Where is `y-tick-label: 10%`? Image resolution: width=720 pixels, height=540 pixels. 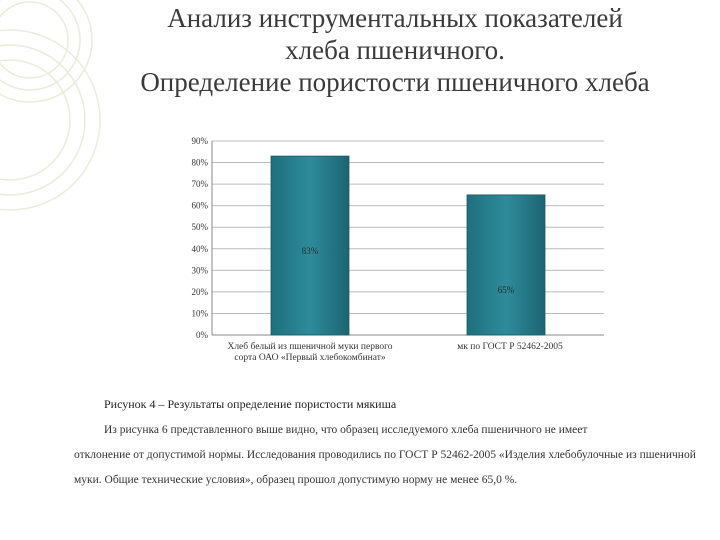
y-tick-label: 10% is located at coordinates (200, 313).